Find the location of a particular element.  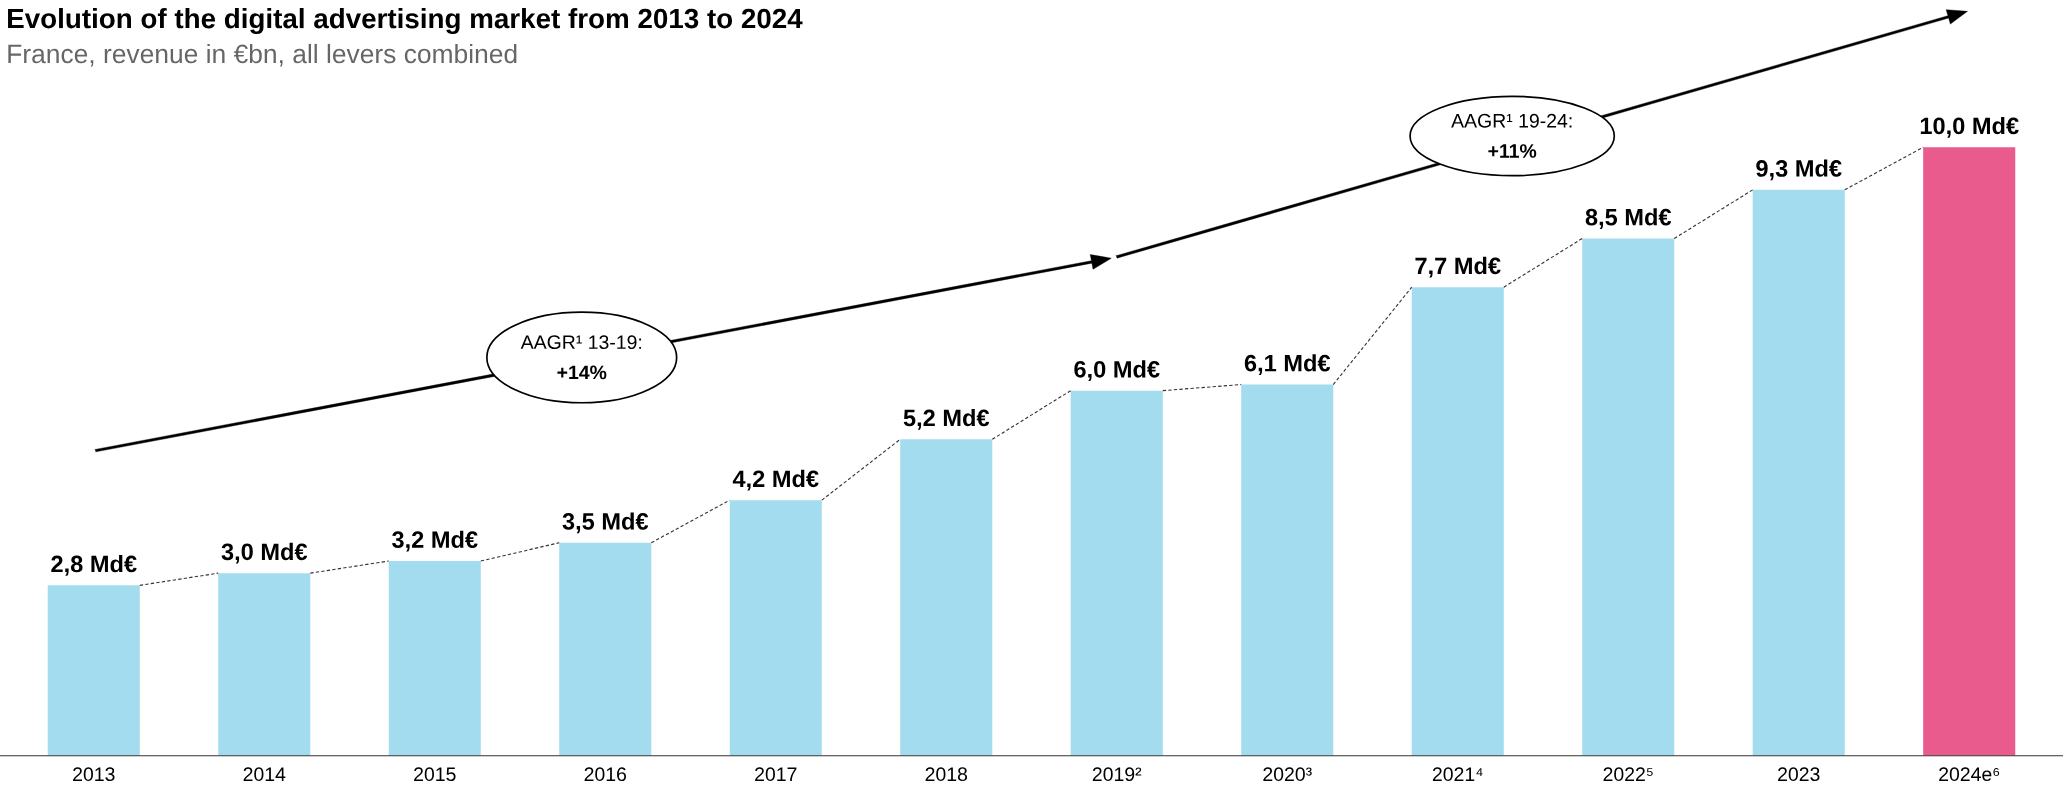

x-tick-label: 2013 is located at coordinates (94, 774).